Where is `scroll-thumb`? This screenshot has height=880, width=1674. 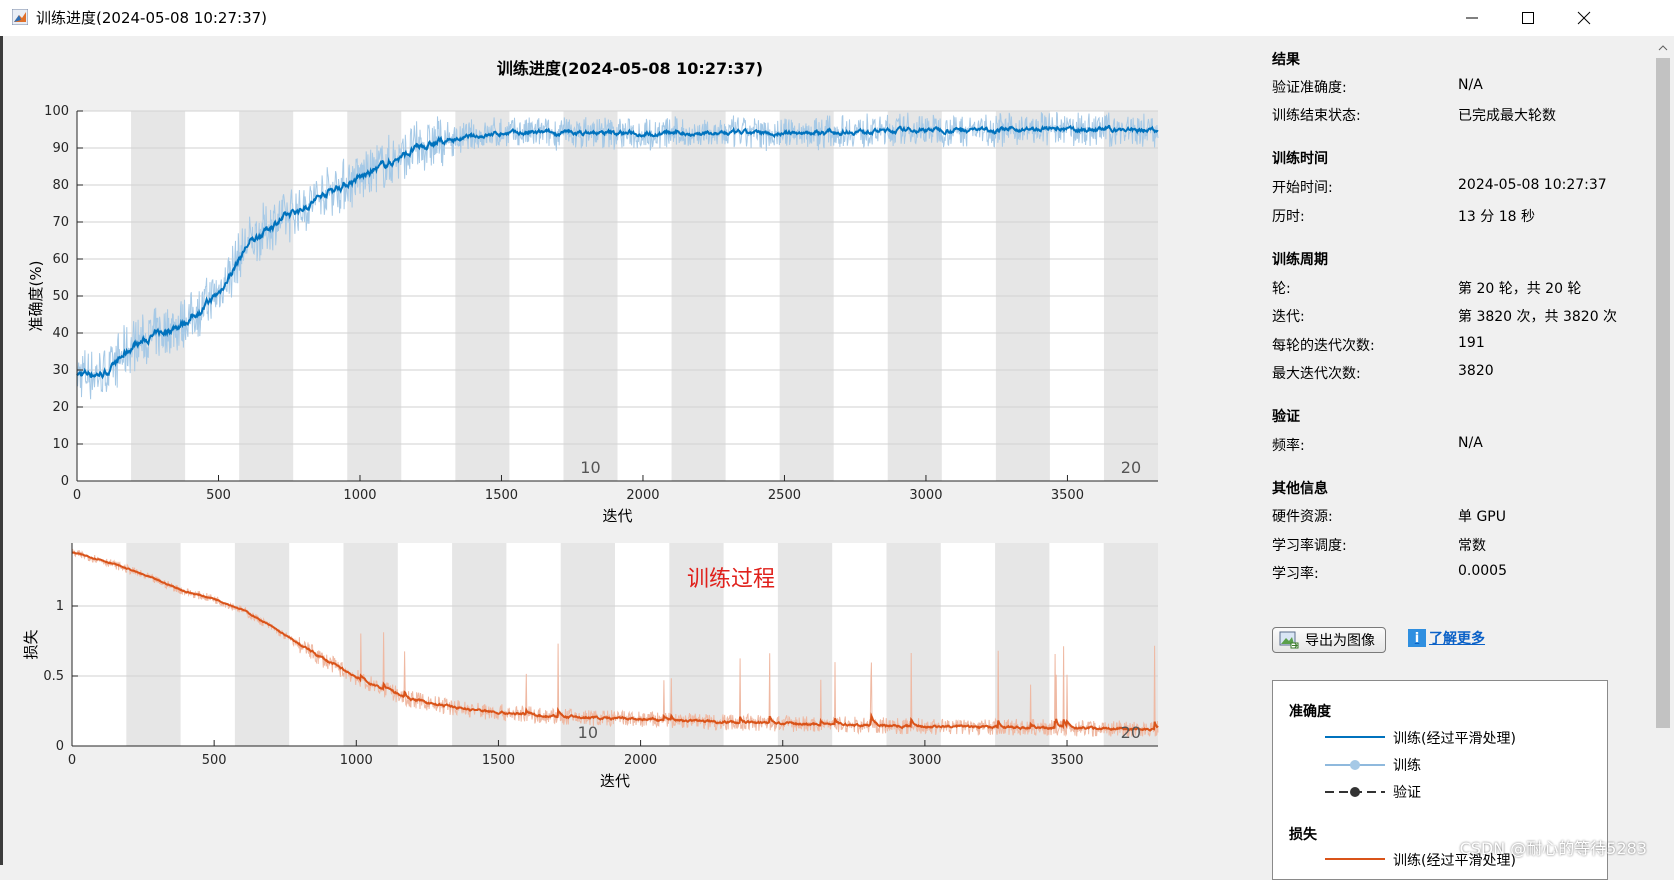 scroll-thumb is located at coordinates (1663, 393).